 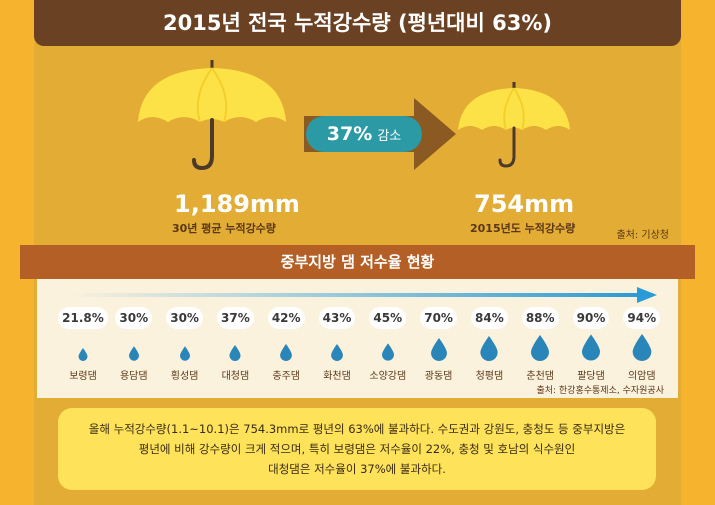 What do you see at coordinates (83, 344) in the screenshot?
I see `dam-item: 21.8% 보령댐` at bounding box center [83, 344].